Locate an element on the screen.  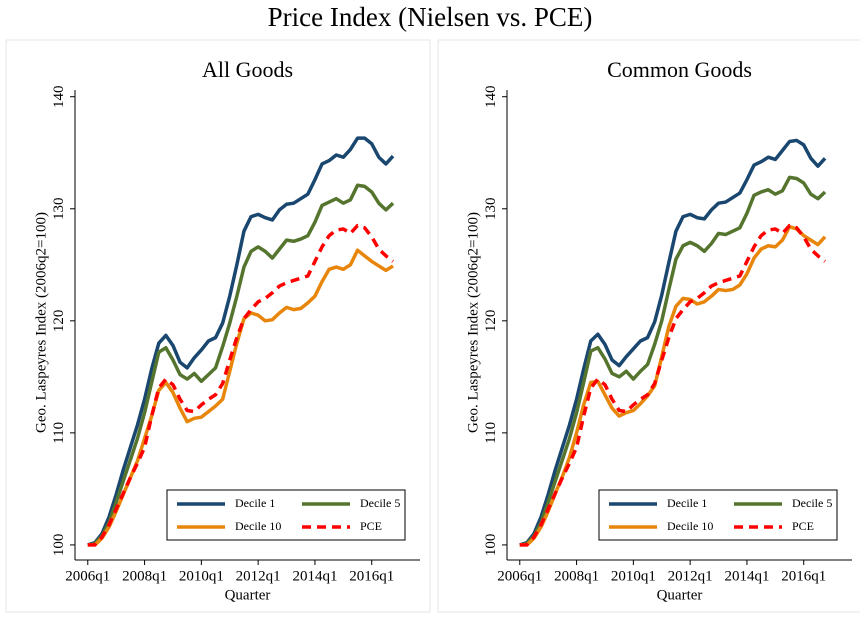
chart-title: All Goods is located at coordinates (247, 69).